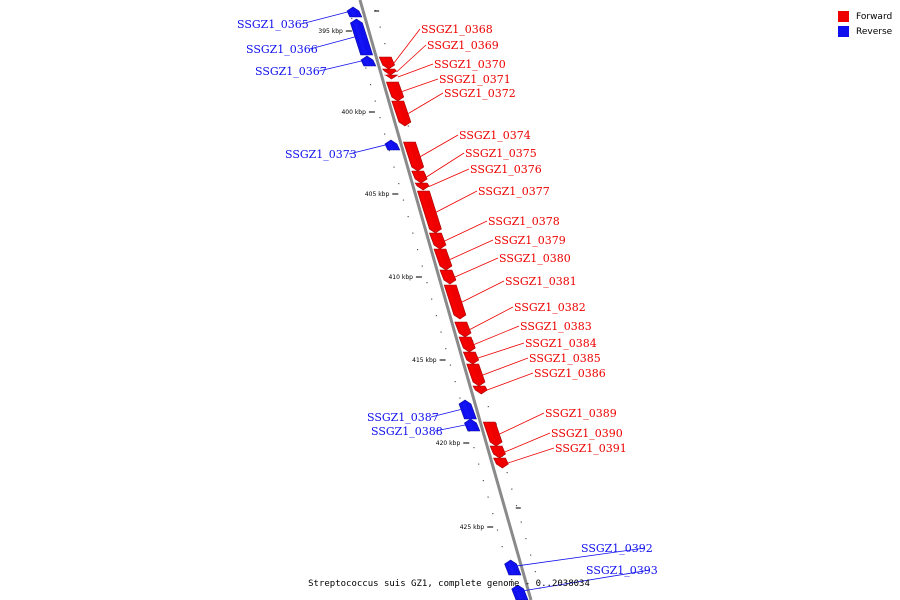 This screenshot has height=600, width=900. I want to click on legend-item-reverse: Reverse, so click(865, 31).